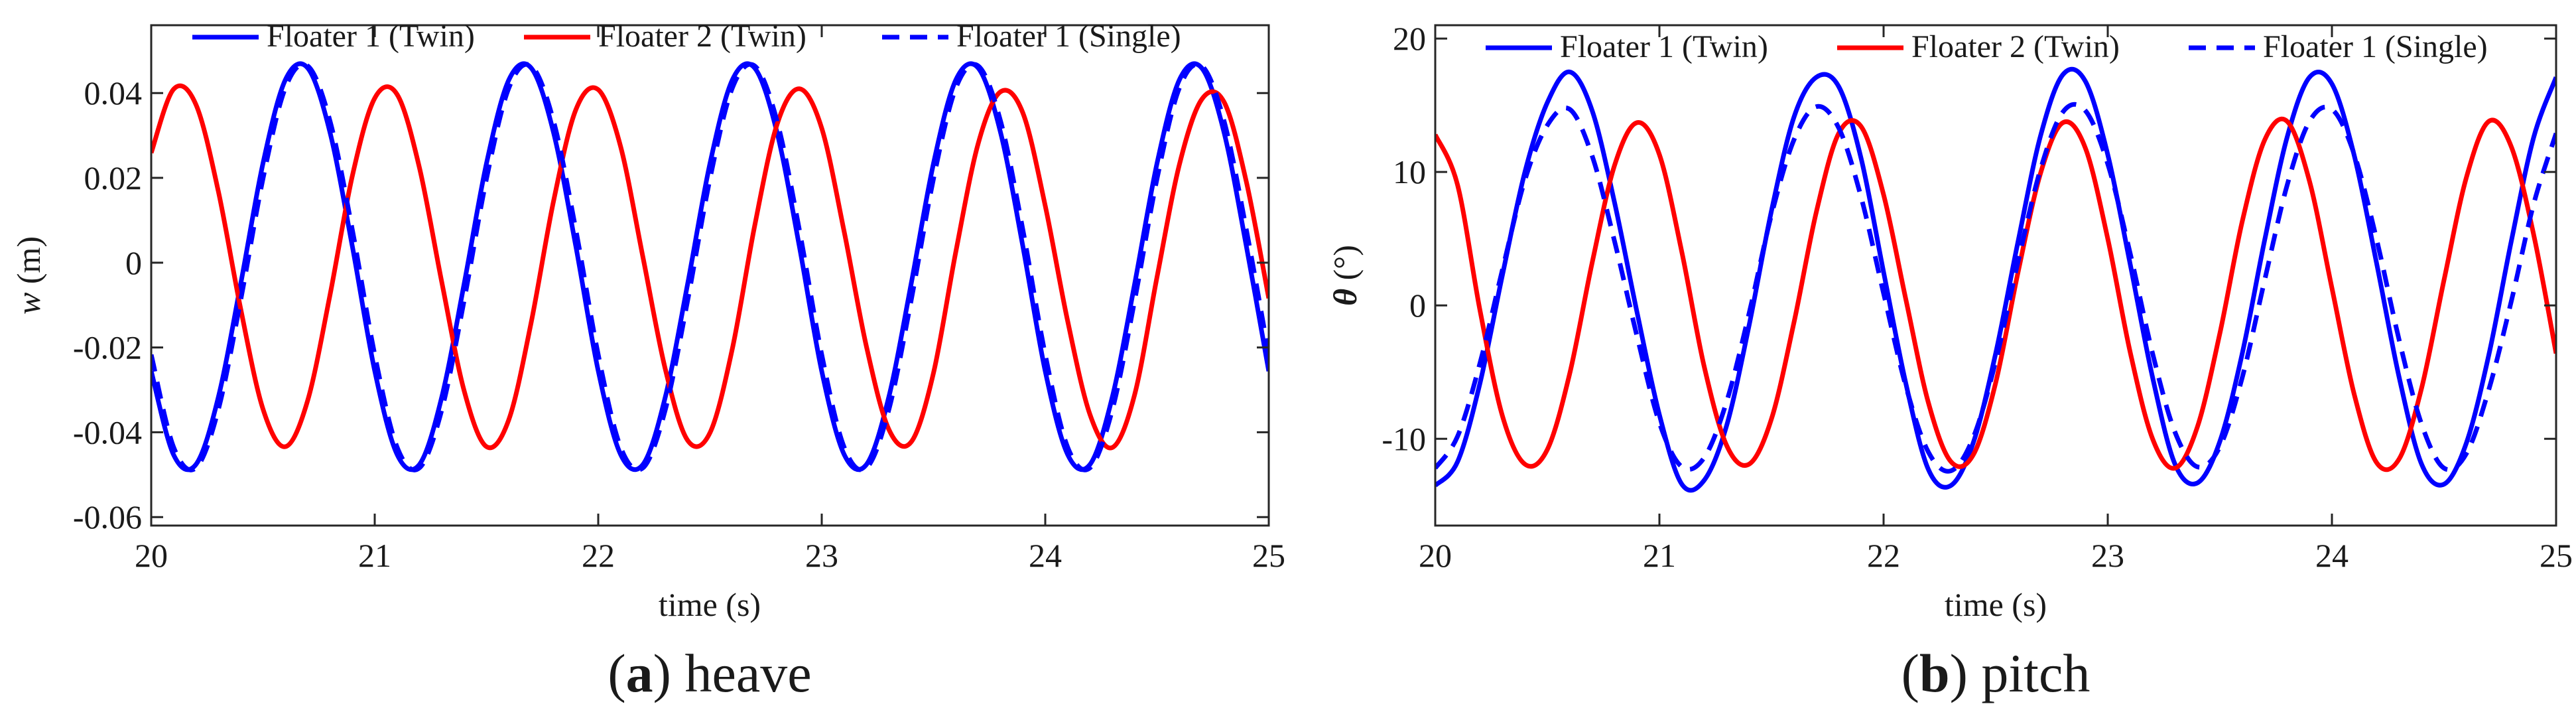 Image resolution: width=2576 pixels, height=718 pixels. I want to click on pitch-y-axis-unit: (°), so click(1345, 267).